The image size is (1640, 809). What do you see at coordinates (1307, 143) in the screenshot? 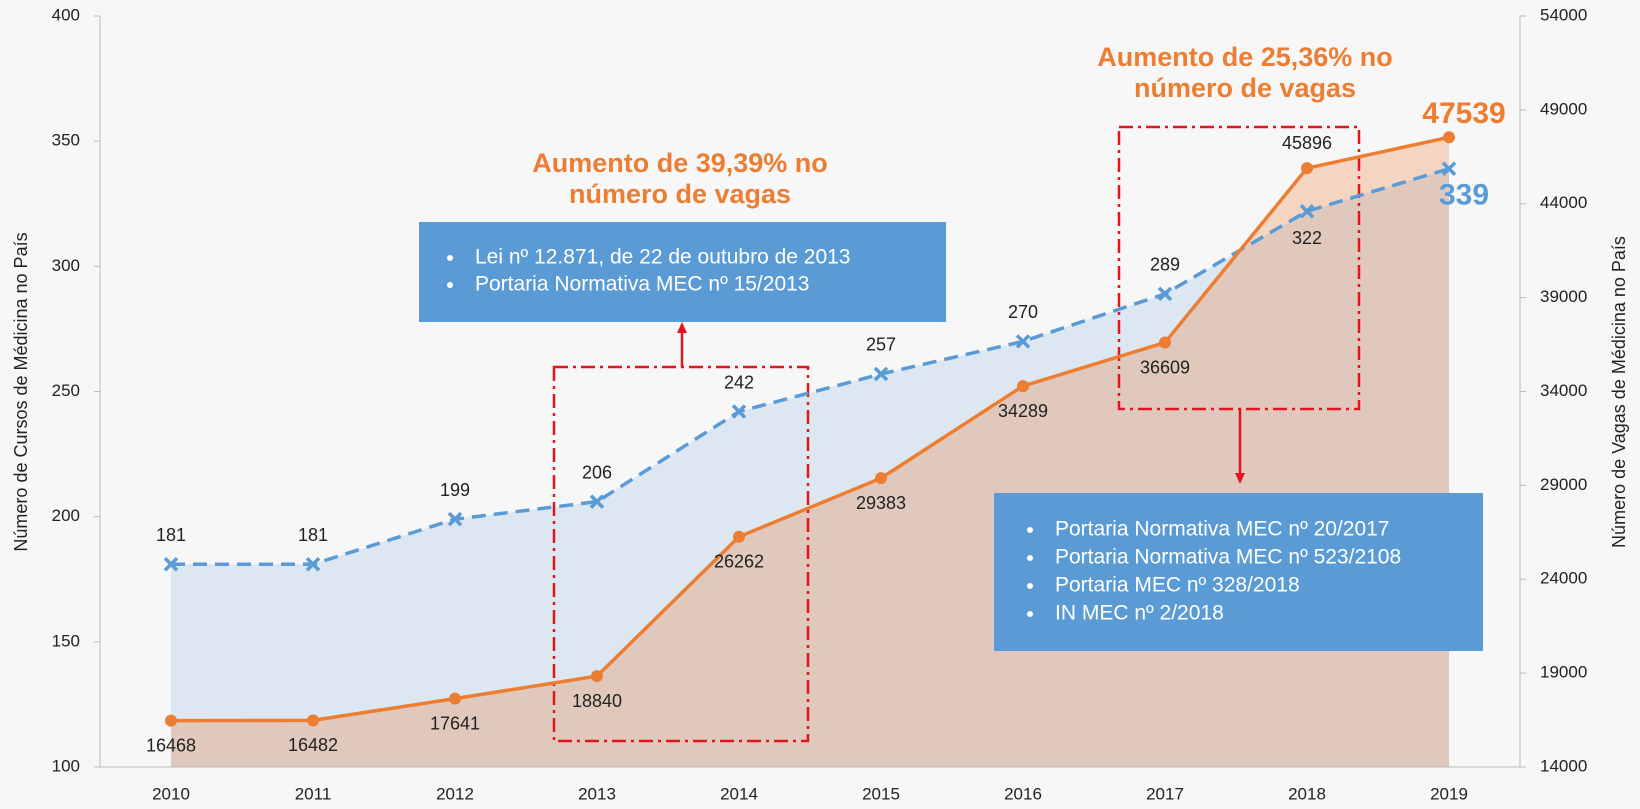
I see `data-label: 45896` at bounding box center [1307, 143].